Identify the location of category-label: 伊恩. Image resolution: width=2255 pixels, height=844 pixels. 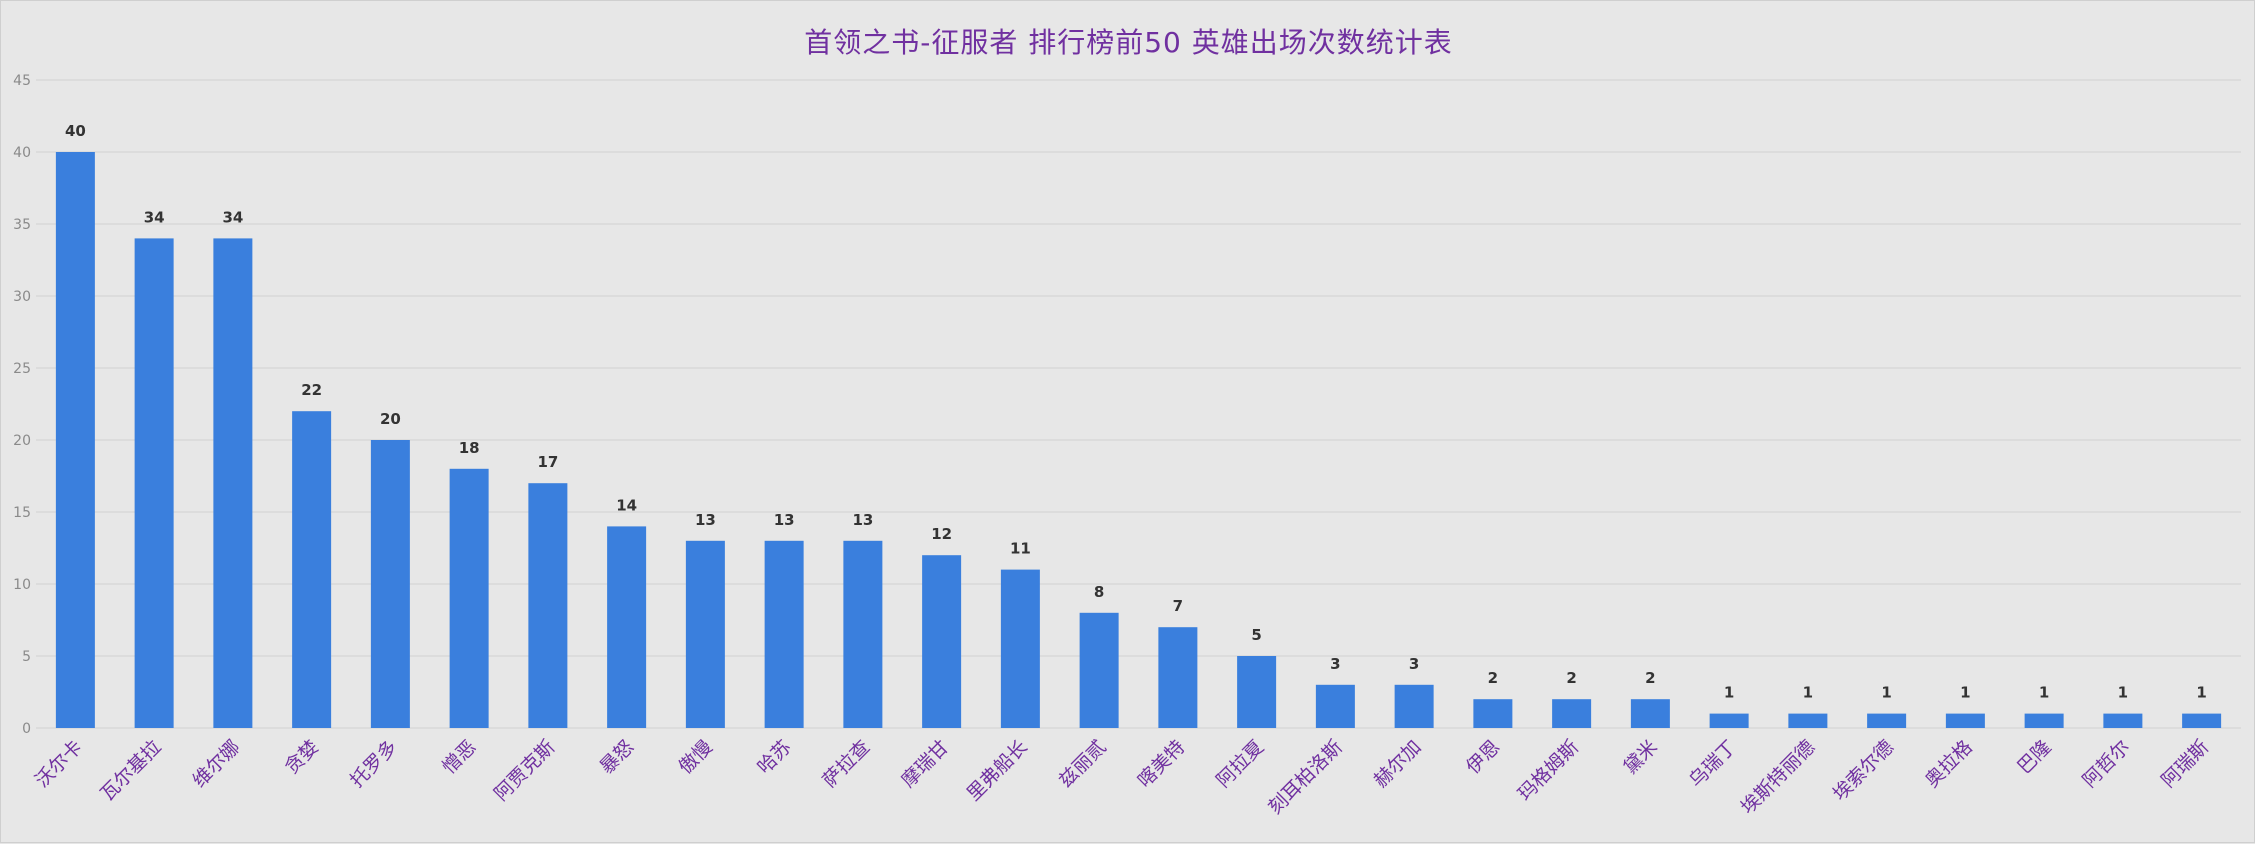
(1483, 757).